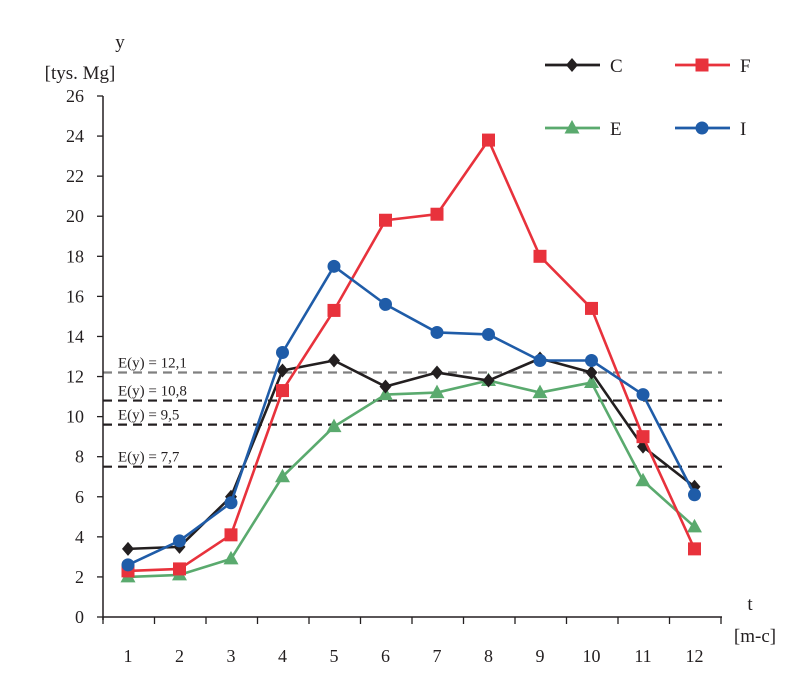 This screenshot has width=800, height=694. I want to click on y-tick-label: 12, so click(75, 377).